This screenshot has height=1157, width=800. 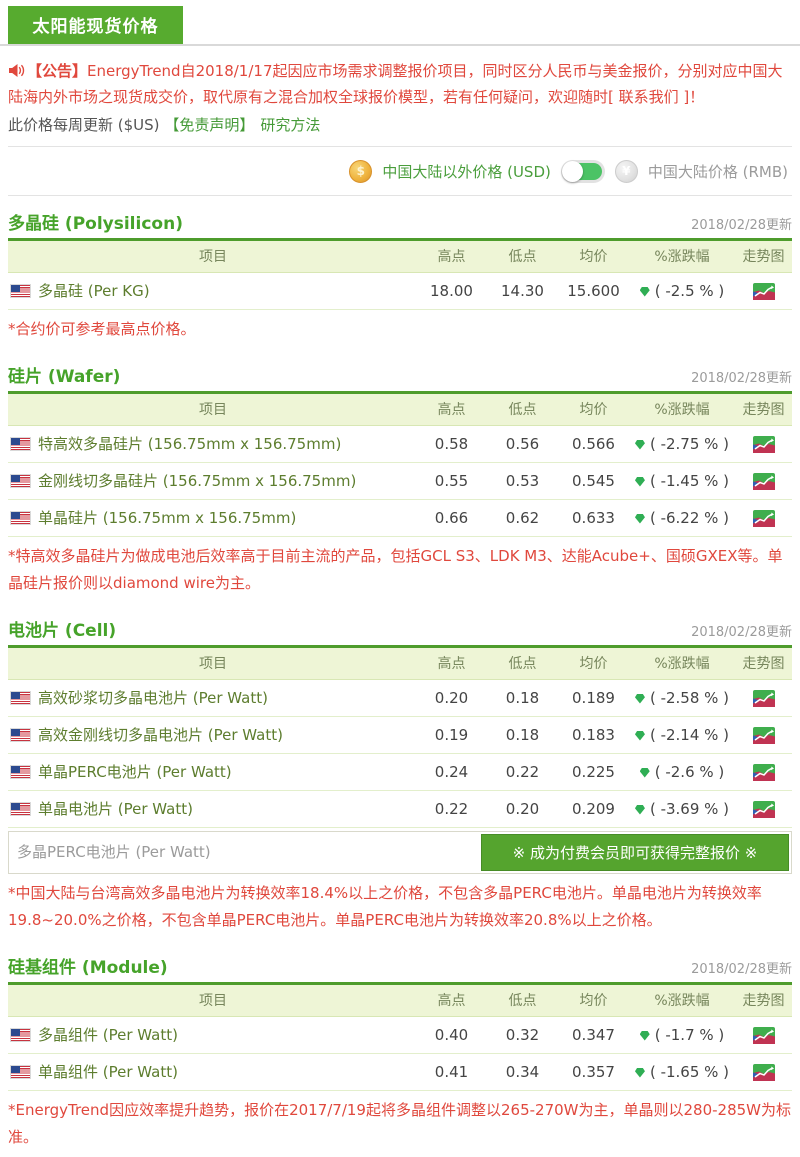 What do you see at coordinates (160, 735) in the screenshot?
I see `item-label: 高效金刚线切多晶电池片 (Per Watt)` at bounding box center [160, 735].